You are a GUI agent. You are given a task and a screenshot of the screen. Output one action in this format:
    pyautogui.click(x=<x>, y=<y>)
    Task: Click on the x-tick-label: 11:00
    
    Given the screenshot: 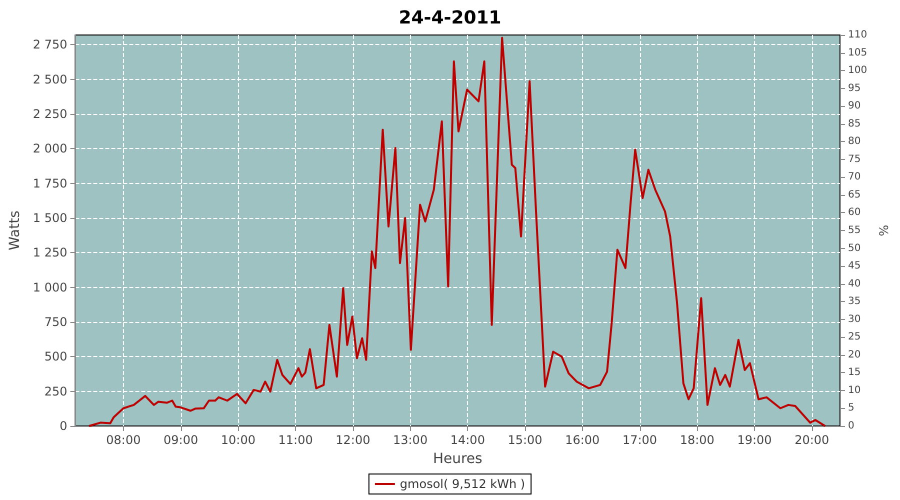 What is the action you would take?
    pyautogui.click(x=295, y=440)
    